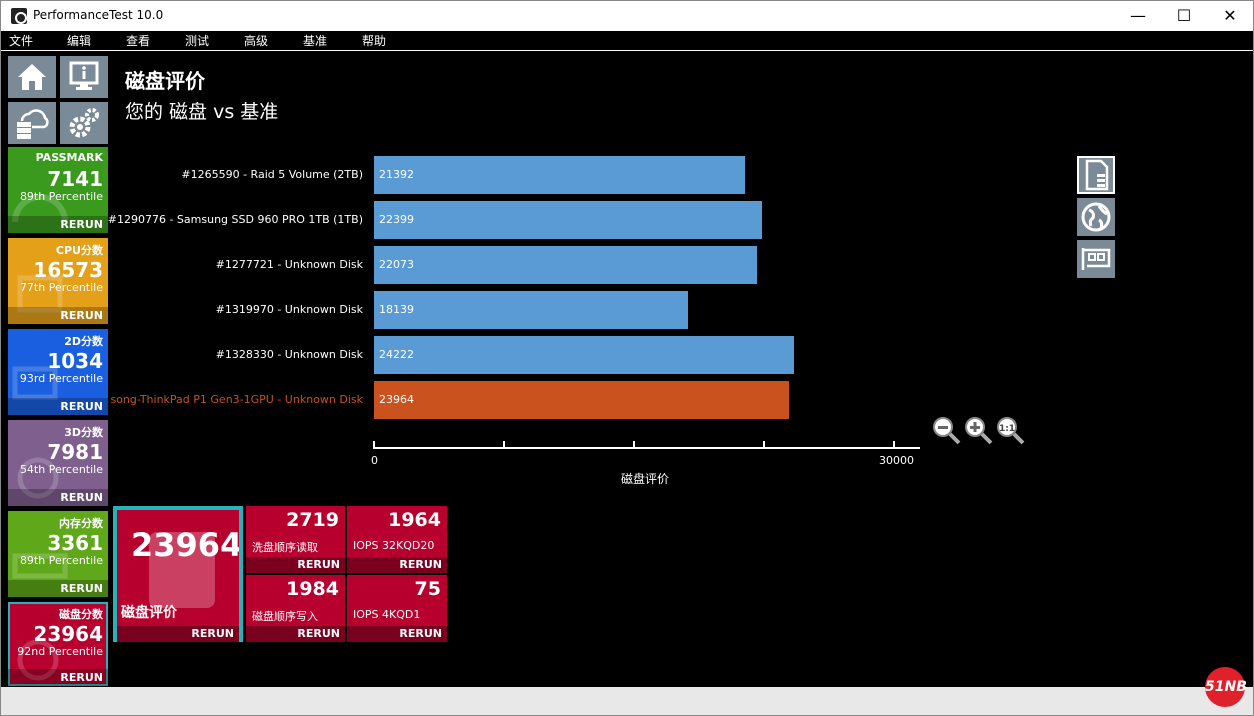 The height and width of the screenshot is (716, 1254). I want to click on disk-iops-4kqd1-tile: 75 IOPS 4KQD1 RERUN, so click(397, 608).